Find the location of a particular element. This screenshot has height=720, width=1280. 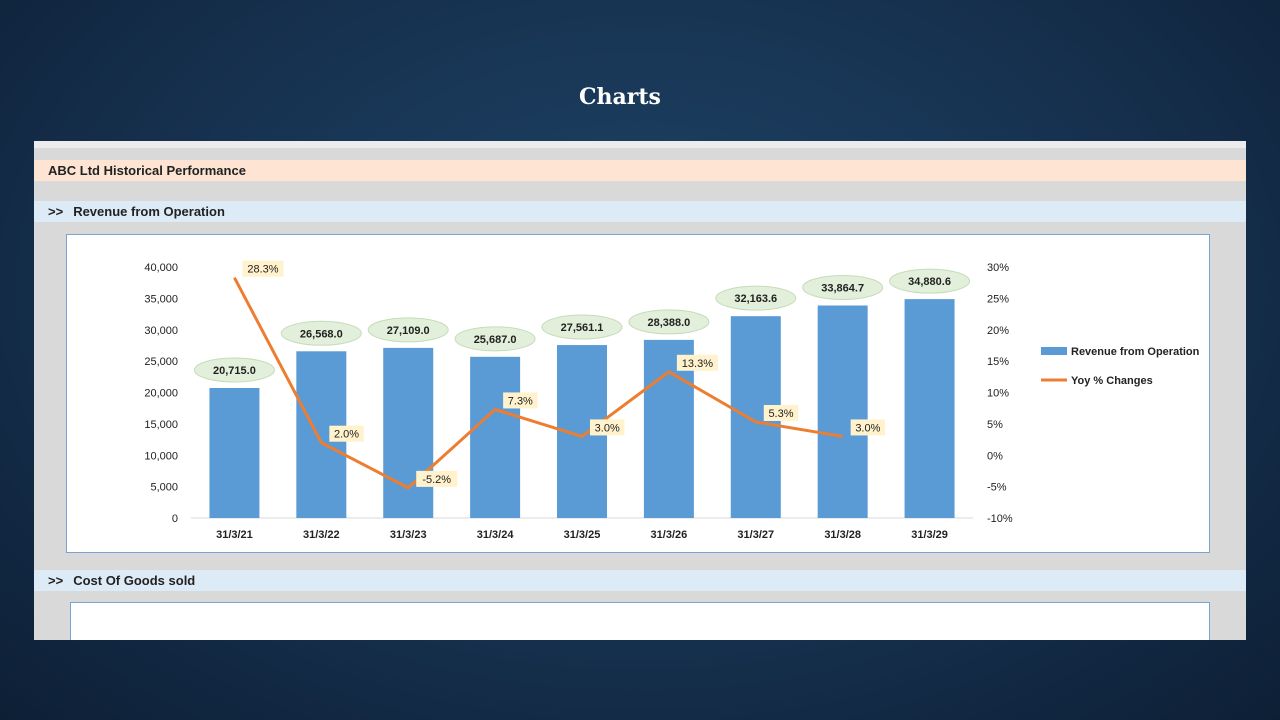

line-data-label: 2.0% is located at coordinates (346, 435).